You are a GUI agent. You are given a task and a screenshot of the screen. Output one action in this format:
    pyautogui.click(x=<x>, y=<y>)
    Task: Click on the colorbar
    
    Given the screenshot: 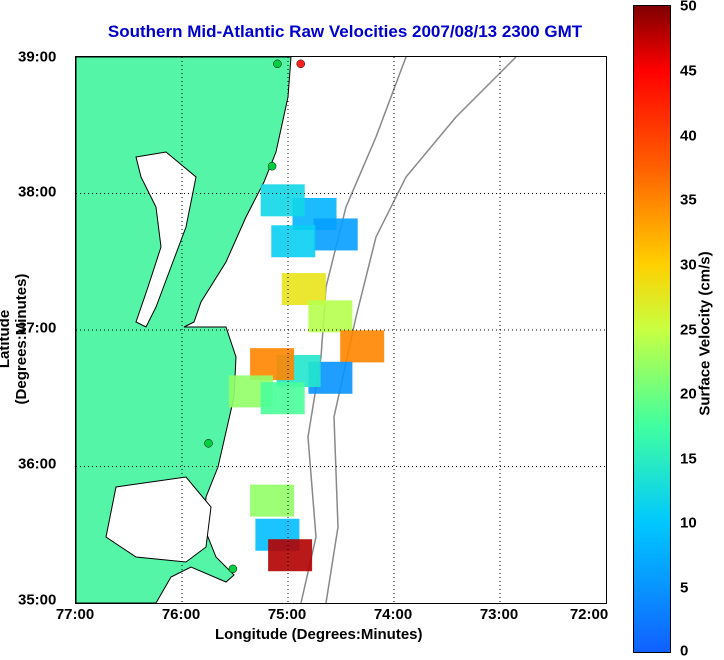 What is the action you would take?
    pyautogui.click(x=652, y=329)
    